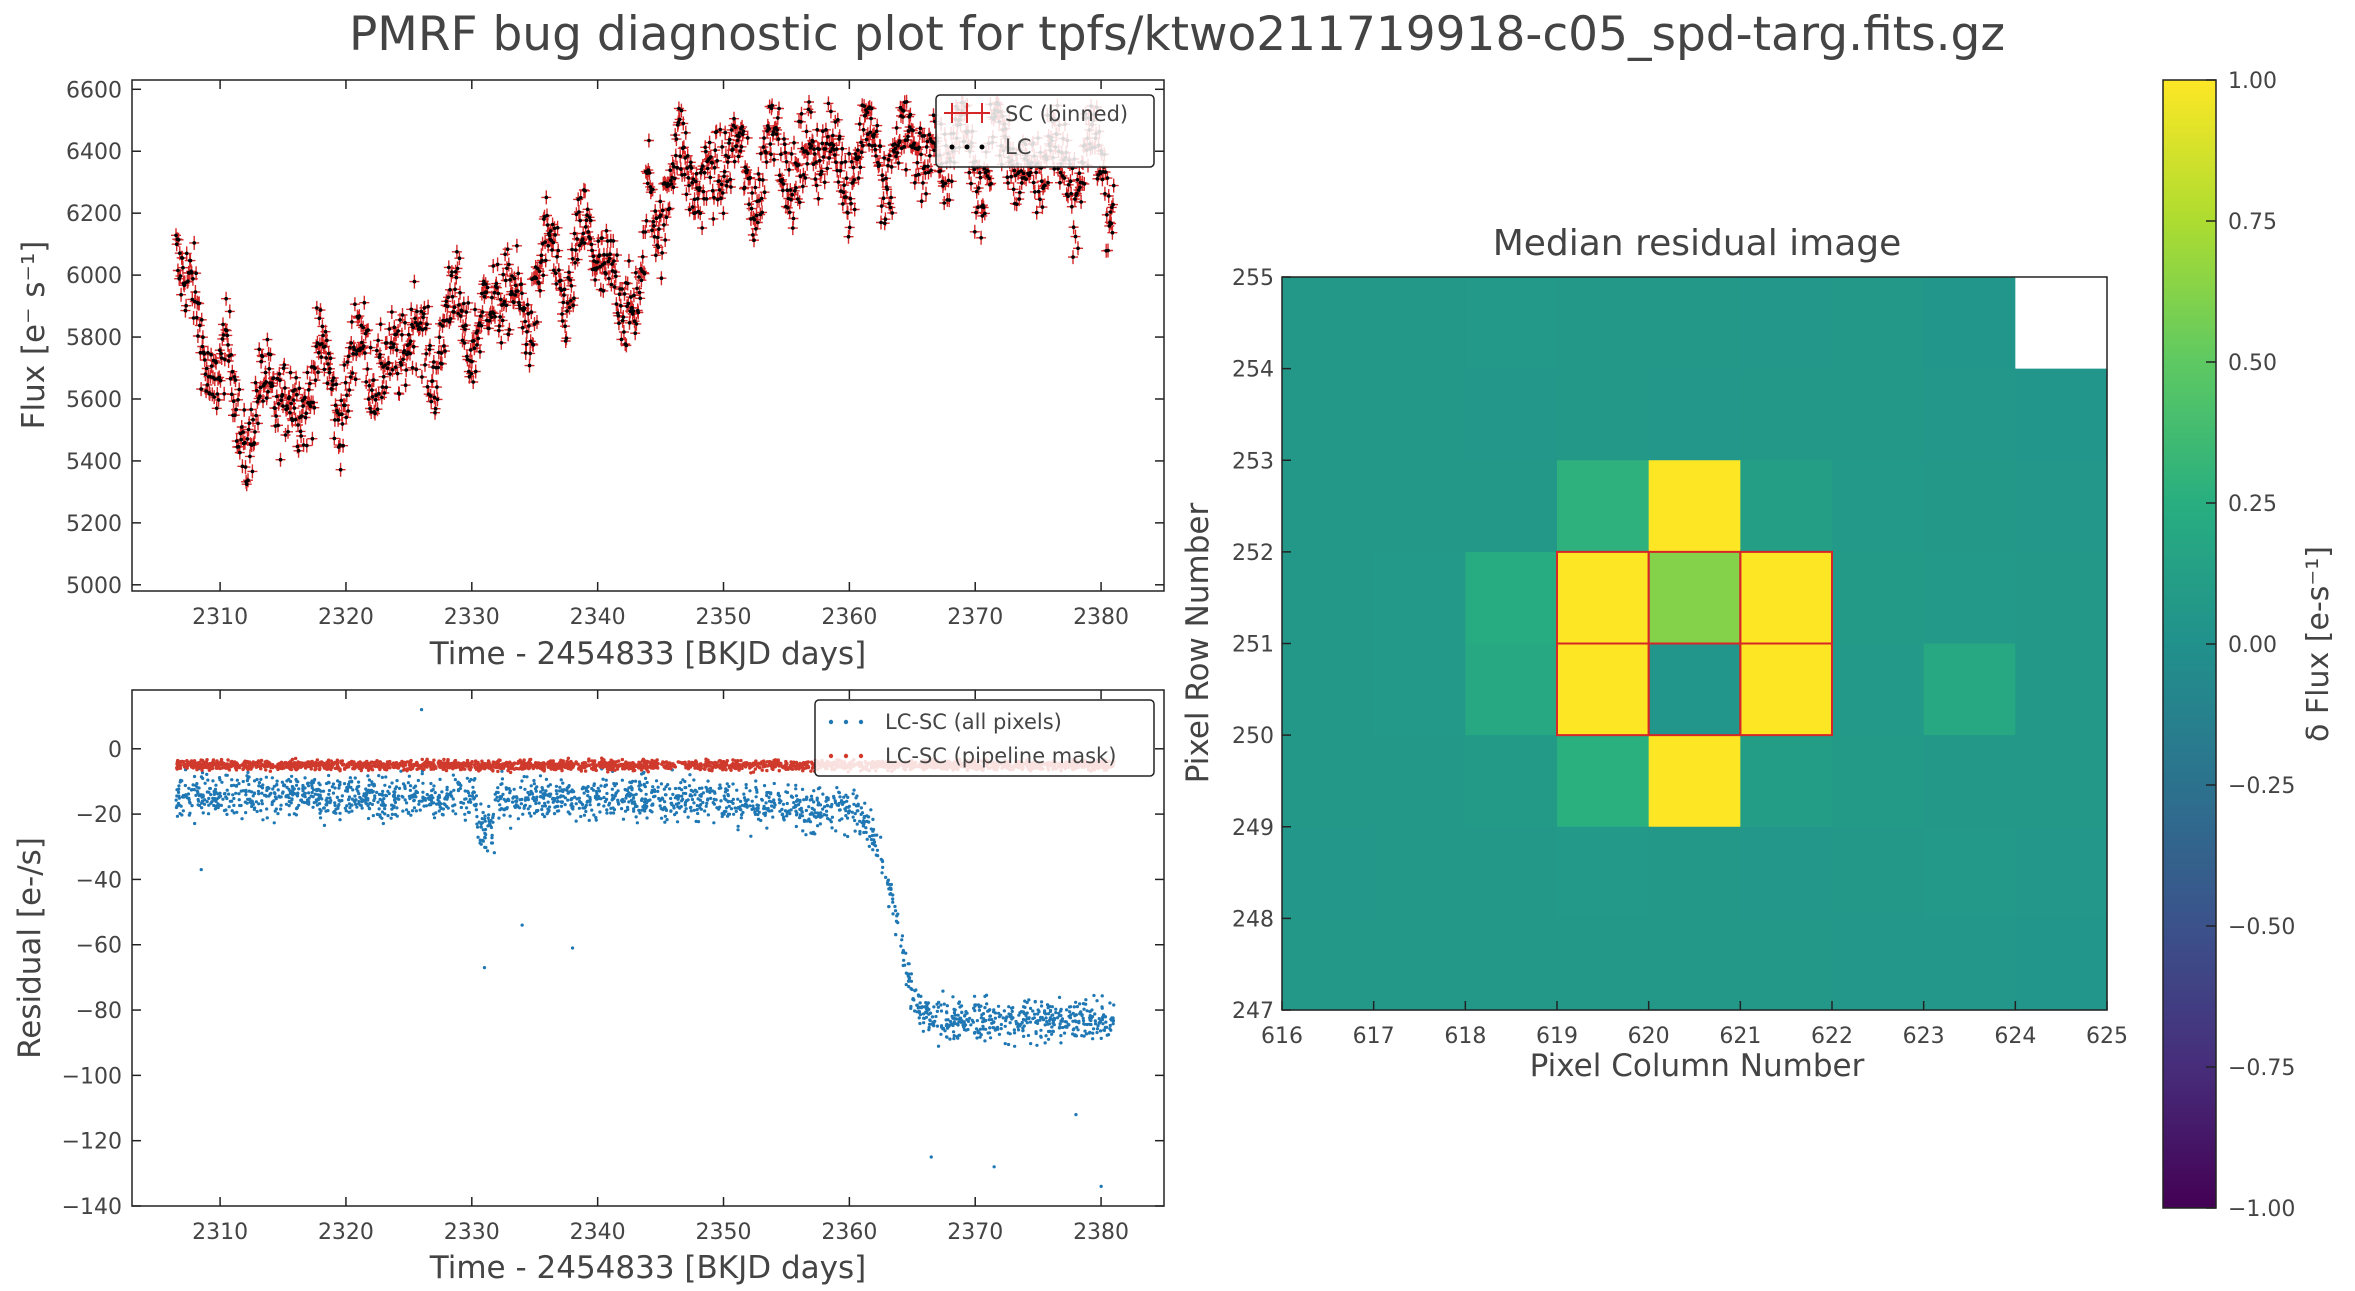 The image size is (2355, 1291). Describe the element at coordinates (30, 948) in the screenshot. I see `residual-ylabel: Residual [e-/s]` at that location.